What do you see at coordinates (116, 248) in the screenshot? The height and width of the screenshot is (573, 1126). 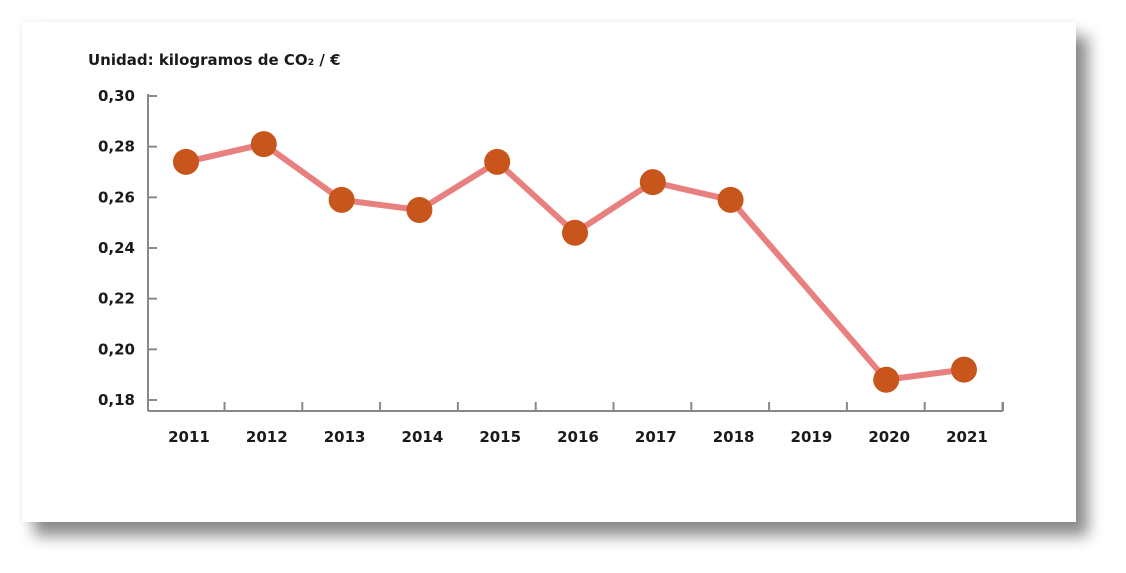 I see `y-tick-label: 0,24` at bounding box center [116, 248].